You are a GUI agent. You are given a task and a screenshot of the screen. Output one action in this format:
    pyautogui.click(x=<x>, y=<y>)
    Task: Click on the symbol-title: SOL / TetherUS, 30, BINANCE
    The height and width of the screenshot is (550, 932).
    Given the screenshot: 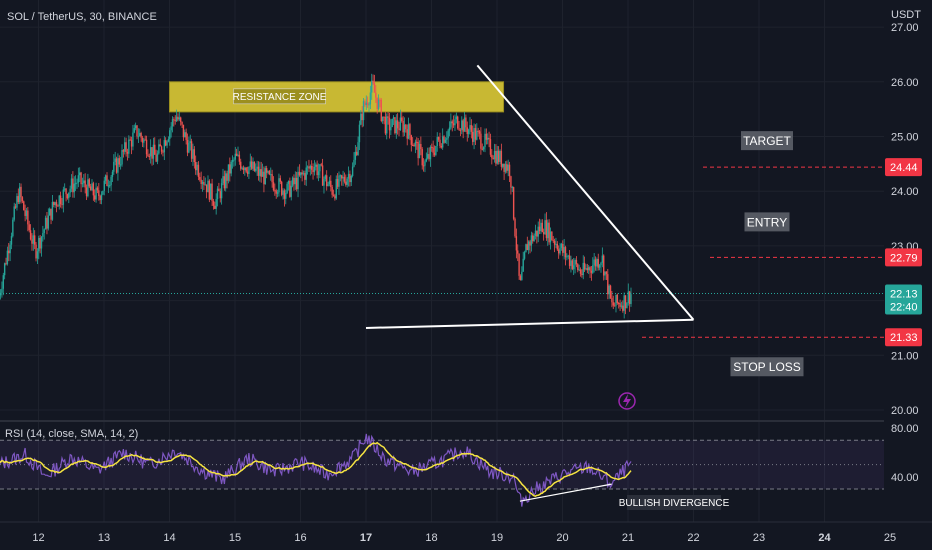 What is the action you would take?
    pyautogui.click(x=82, y=17)
    